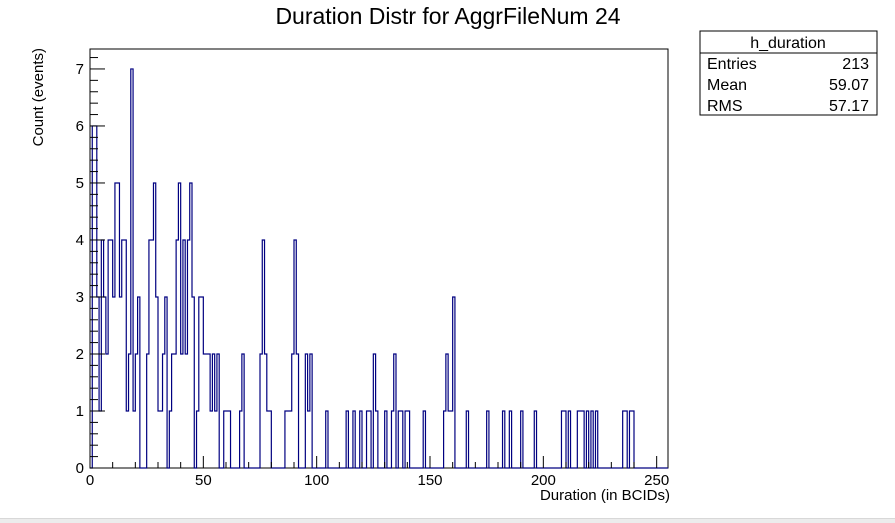 This screenshot has height=523, width=895. I want to click on y-tick-label: 1, so click(80, 411).